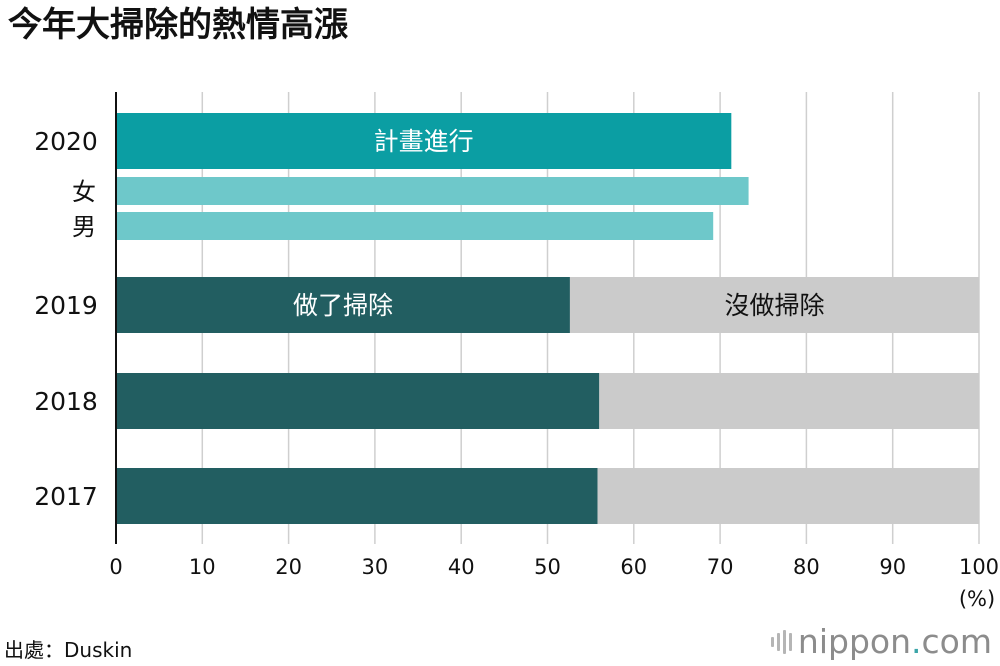 The height and width of the screenshot is (666, 1000). I want to click on x-tick-label: 50, so click(547, 567).